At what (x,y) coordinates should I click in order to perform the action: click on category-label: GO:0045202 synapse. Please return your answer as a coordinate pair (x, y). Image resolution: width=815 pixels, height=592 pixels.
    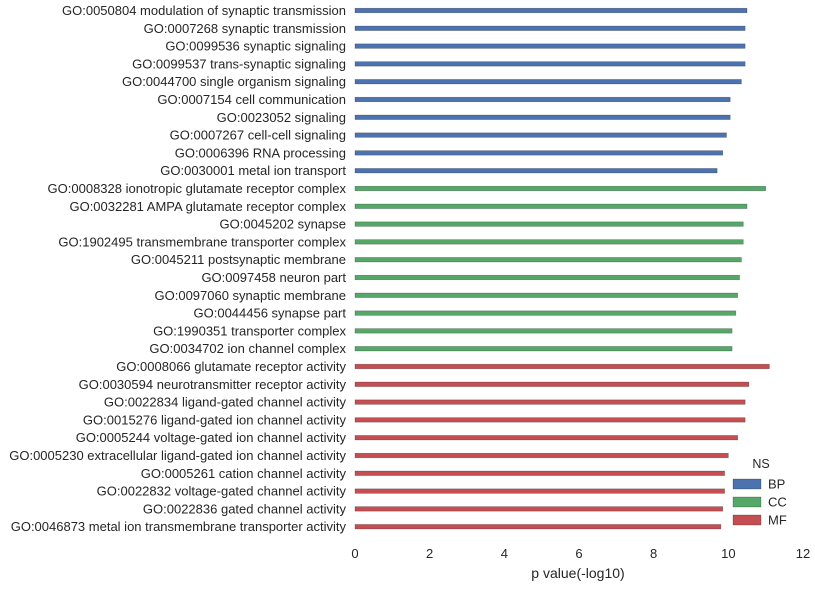
    Looking at the image, I should click on (283, 224).